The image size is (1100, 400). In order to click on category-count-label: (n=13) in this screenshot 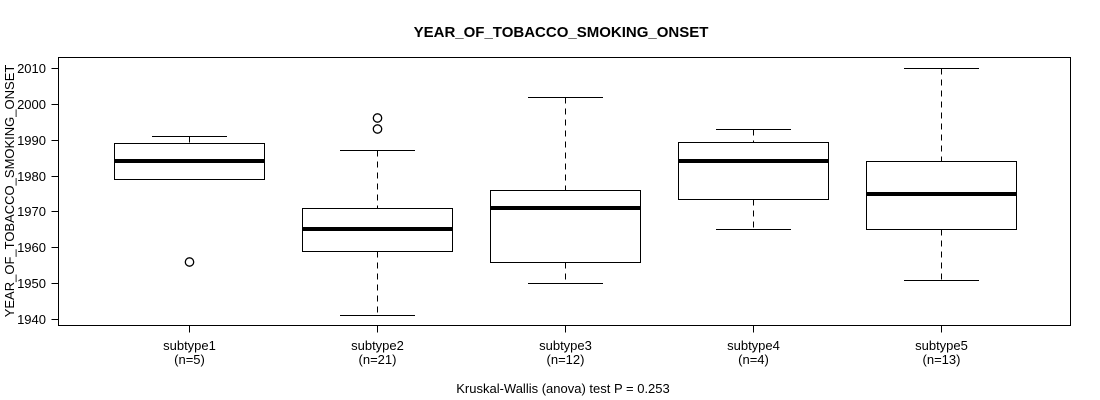, I will do `click(942, 359)`.